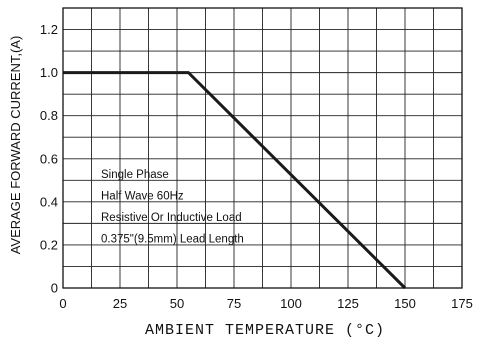 This screenshot has height=347, width=482. What do you see at coordinates (49, 29) in the screenshot?
I see `y-tick-label: 1.2` at bounding box center [49, 29].